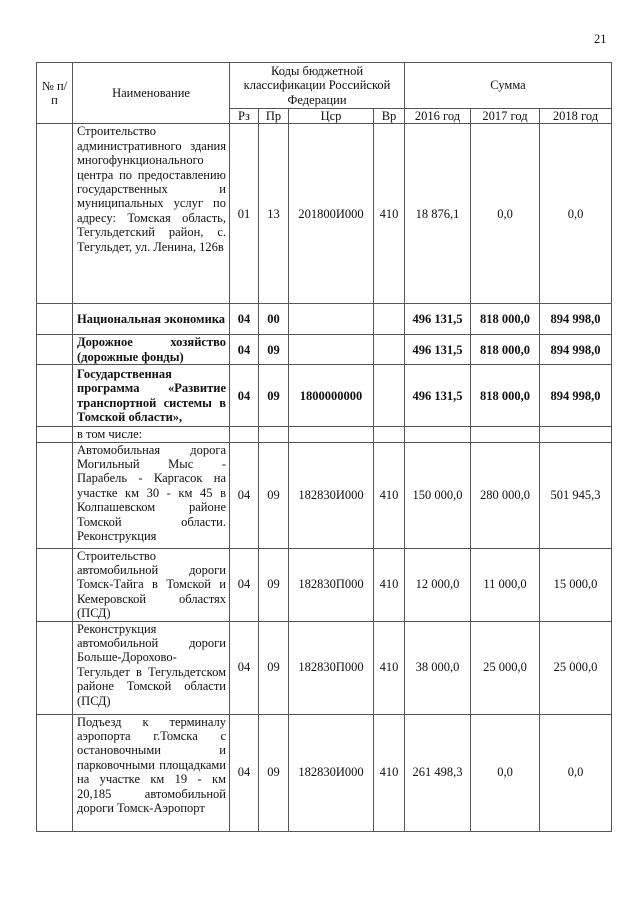 This screenshot has width=640, height=905. What do you see at coordinates (575, 584) in the screenshot?
I see `cell-y2018: 15 000,0` at bounding box center [575, 584].